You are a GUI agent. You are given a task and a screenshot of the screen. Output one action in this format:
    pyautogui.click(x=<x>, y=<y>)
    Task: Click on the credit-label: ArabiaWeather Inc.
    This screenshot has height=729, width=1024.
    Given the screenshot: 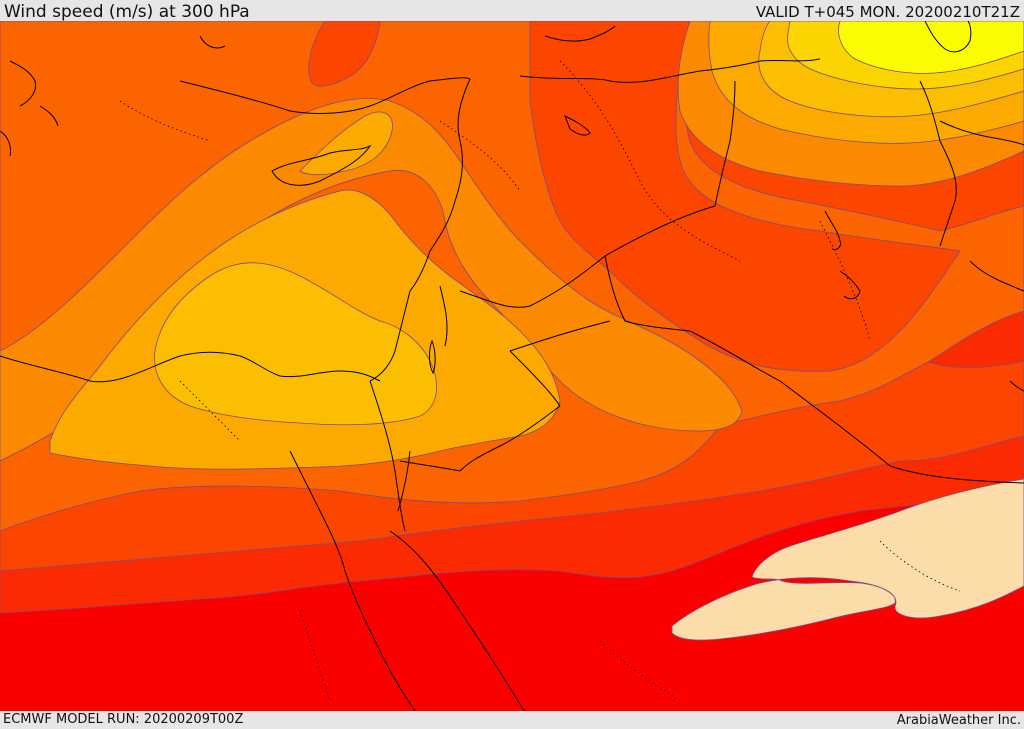 What is the action you would take?
    pyautogui.click(x=958, y=720)
    